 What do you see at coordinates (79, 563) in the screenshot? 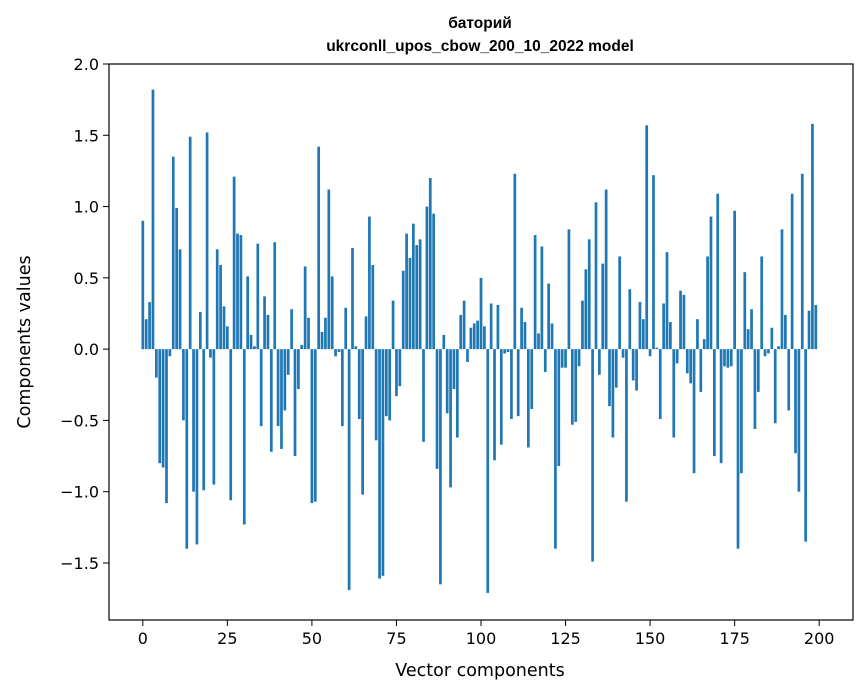
I see `y-tick-label-0: −1.5` at bounding box center [79, 563].